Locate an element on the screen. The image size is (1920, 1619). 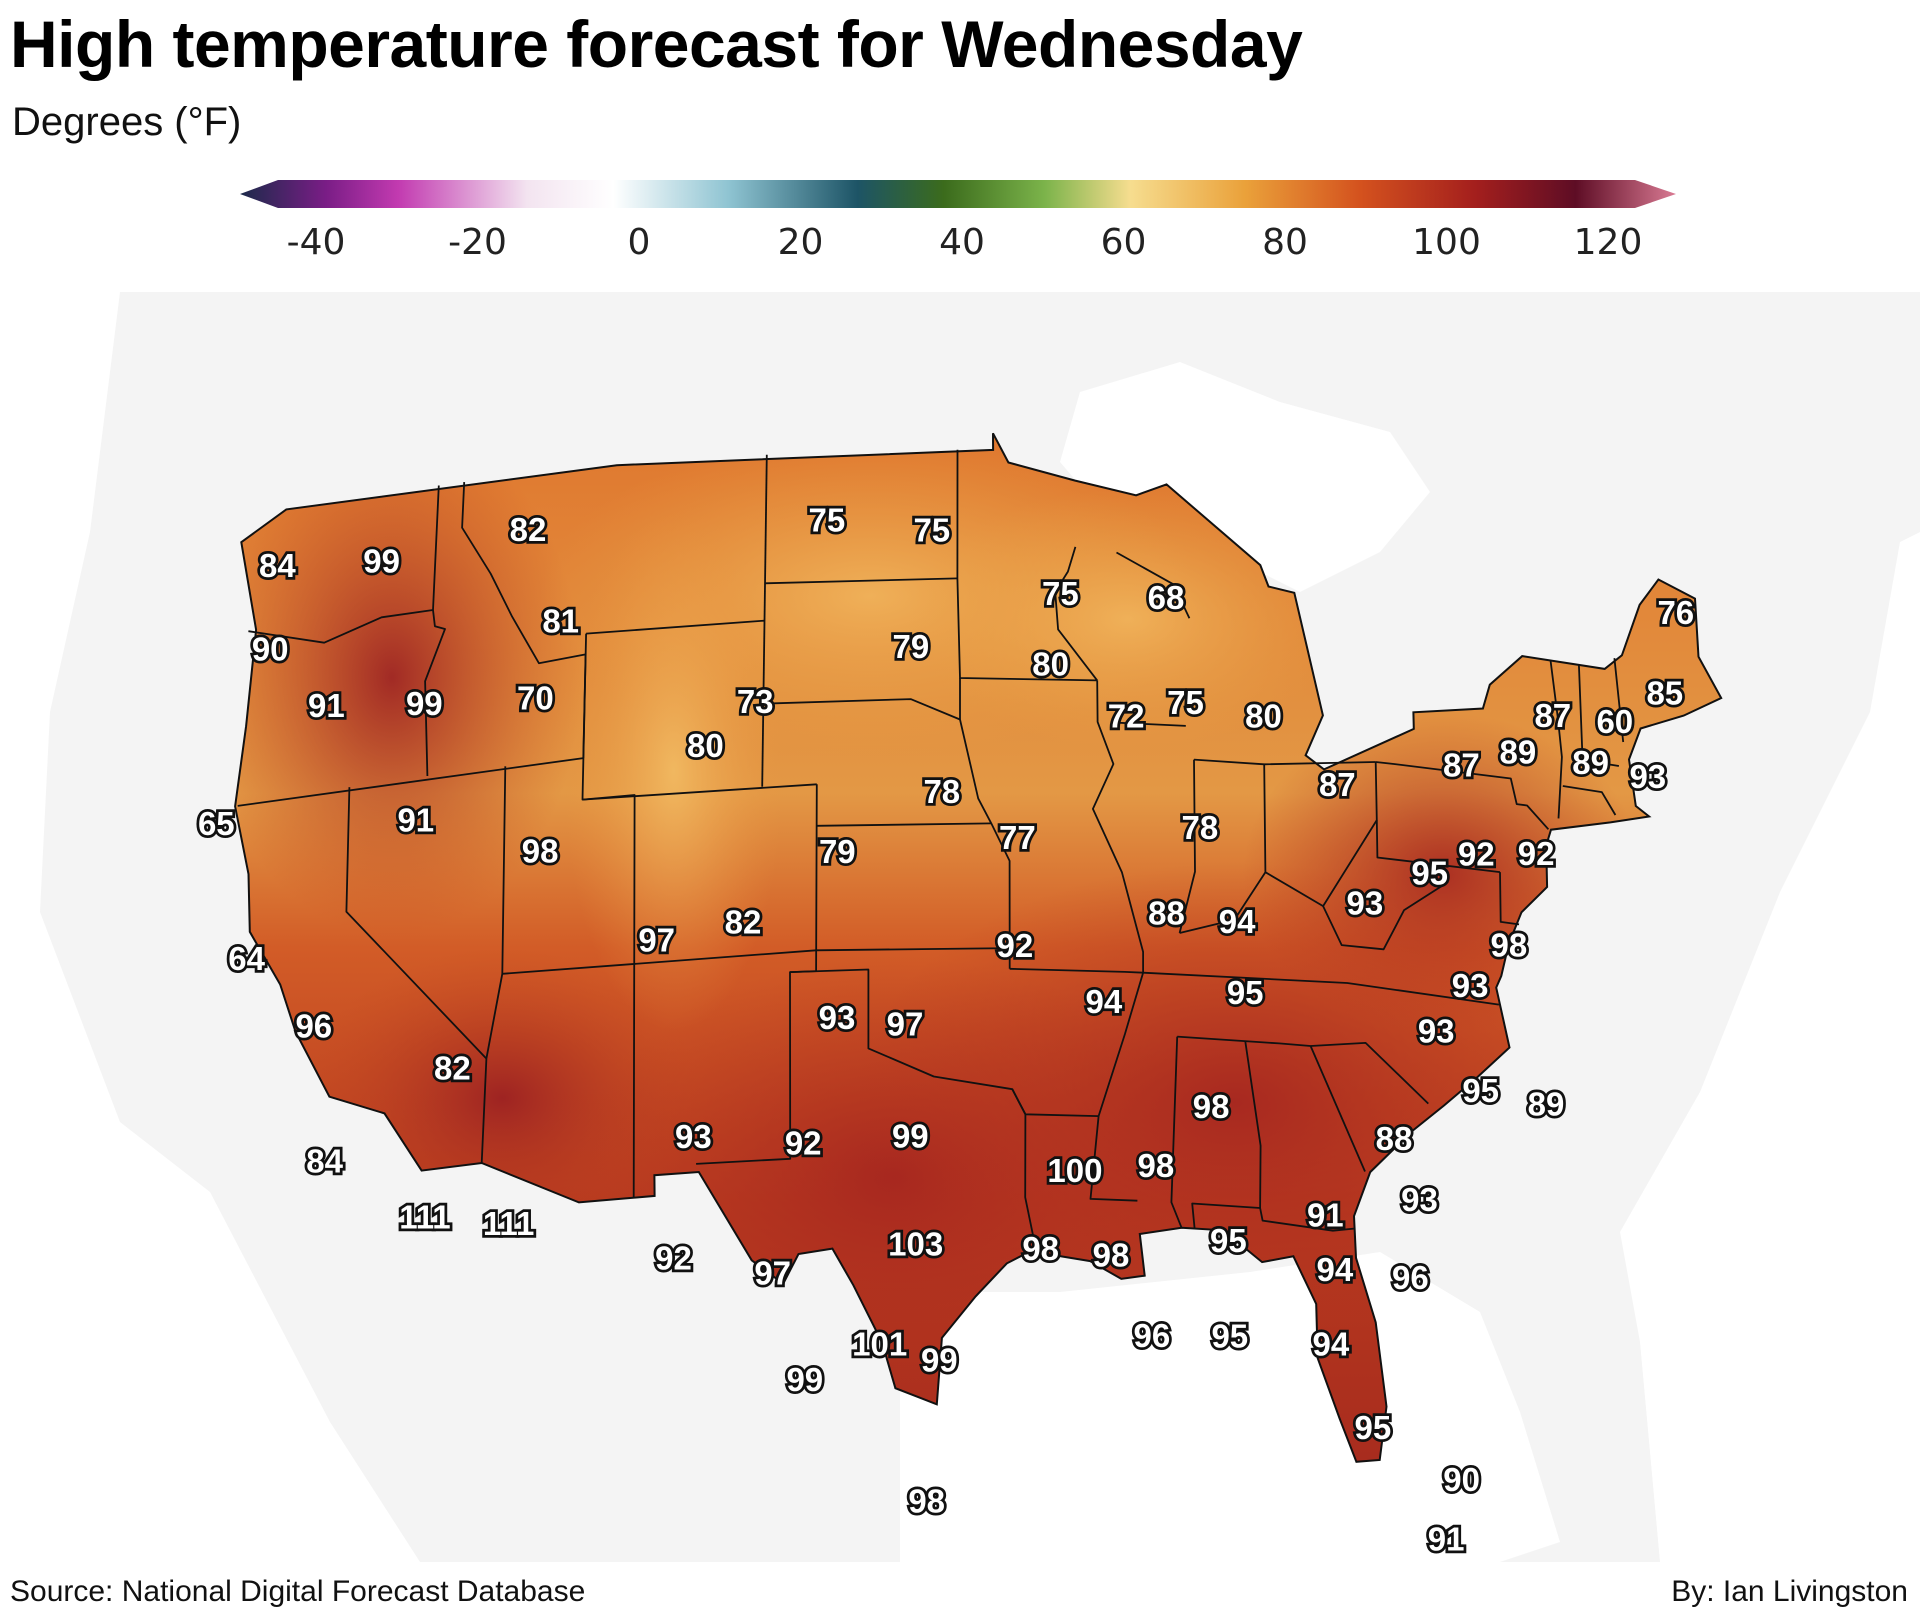
temperature-label: 81 is located at coordinates (560, 620).